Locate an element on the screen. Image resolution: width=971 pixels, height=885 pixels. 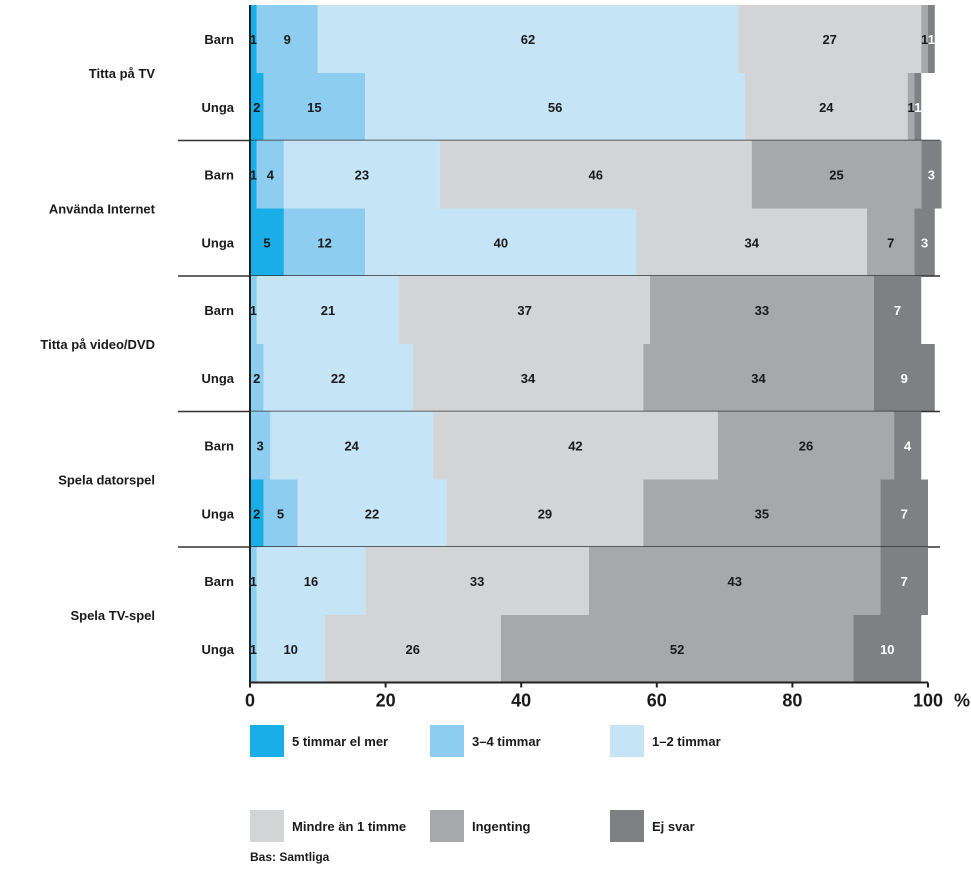
data-label: 15 is located at coordinates (314, 107).